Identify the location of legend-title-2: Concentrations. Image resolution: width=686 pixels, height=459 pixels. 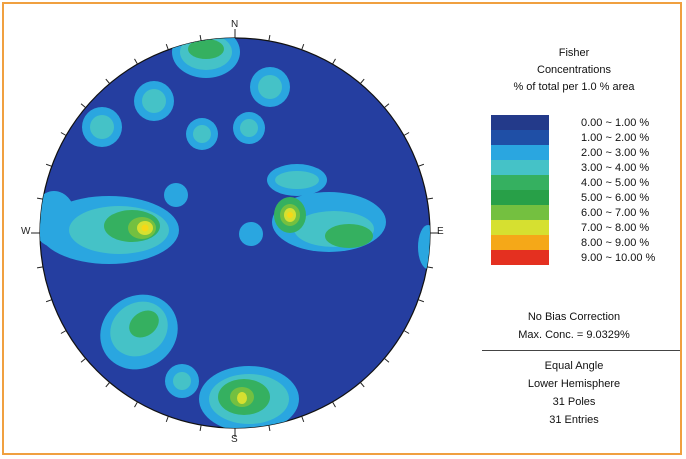
(574, 70).